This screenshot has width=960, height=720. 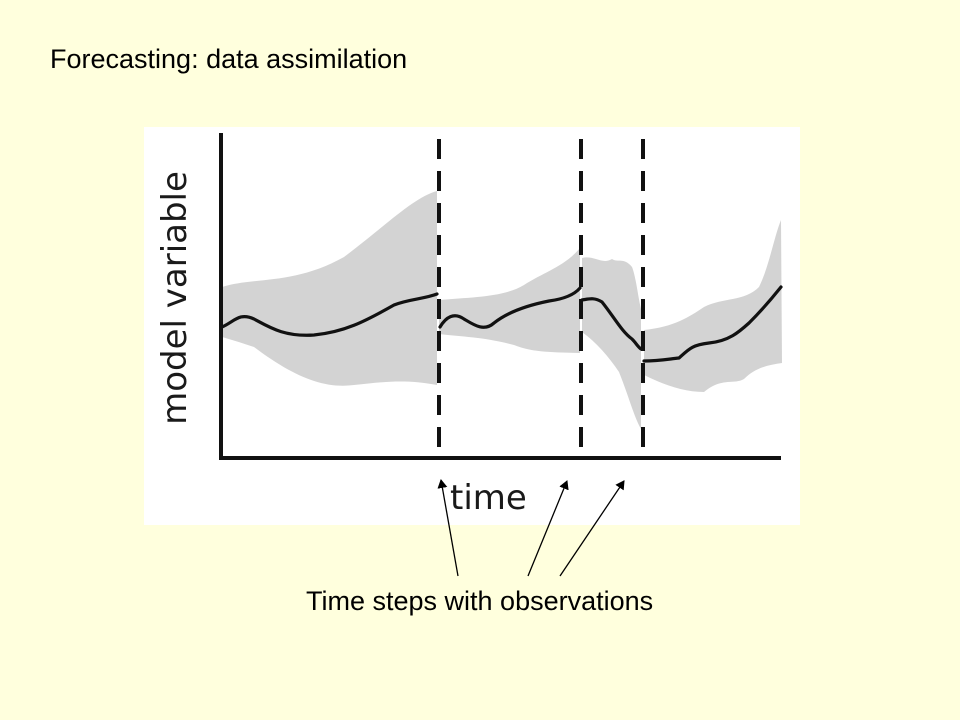 What do you see at coordinates (229, 59) in the screenshot?
I see `slide-title: Forecasting: data assimilation` at bounding box center [229, 59].